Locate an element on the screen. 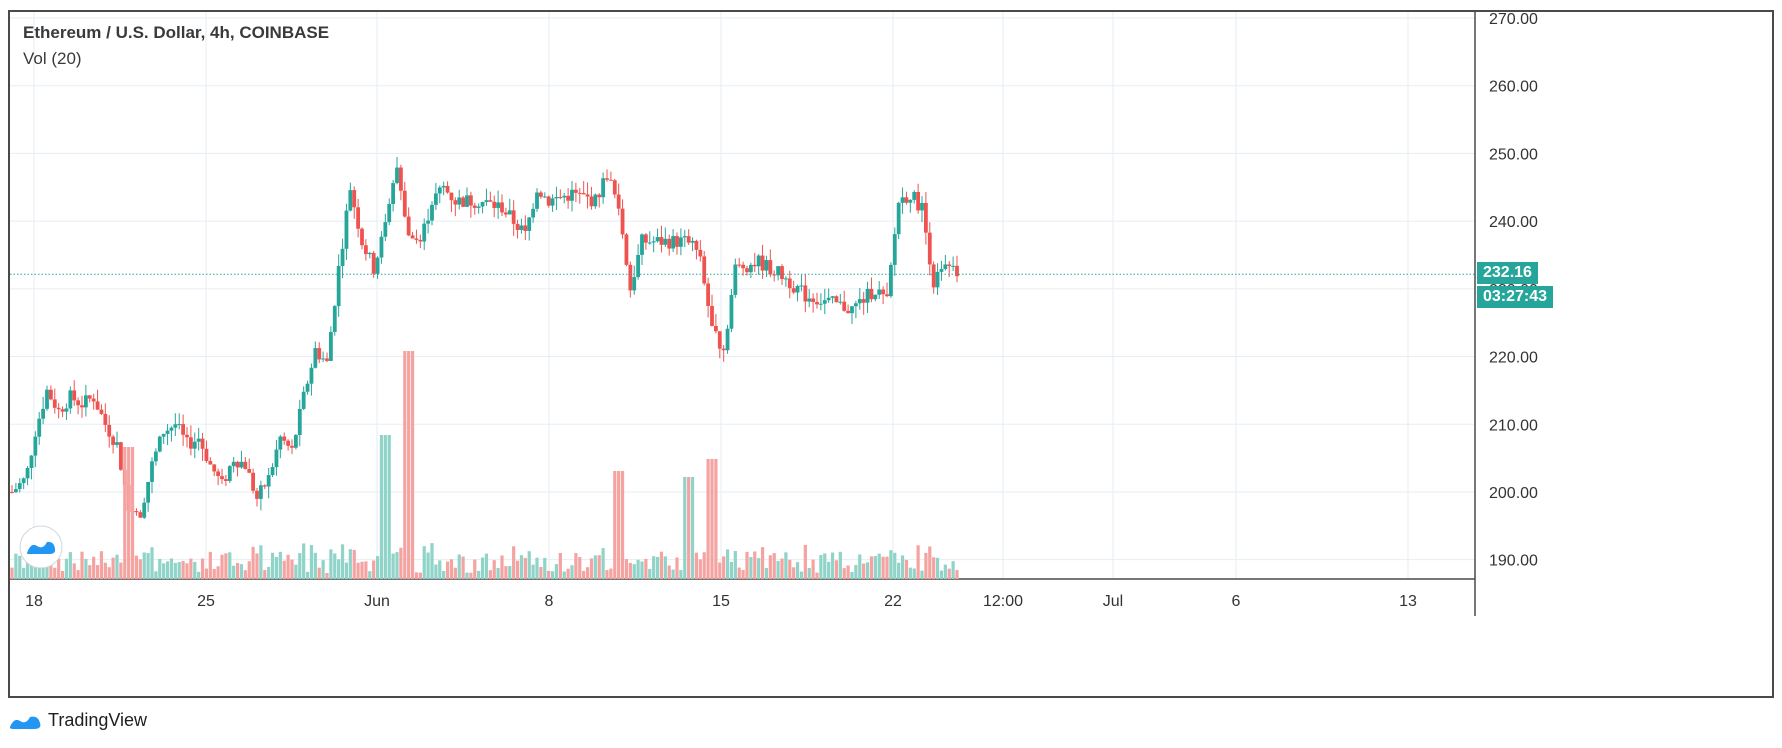 Image resolution: width=1782 pixels, height=748 pixels. y-tick-label: 210.00 is located at coordinates (1513, 425).